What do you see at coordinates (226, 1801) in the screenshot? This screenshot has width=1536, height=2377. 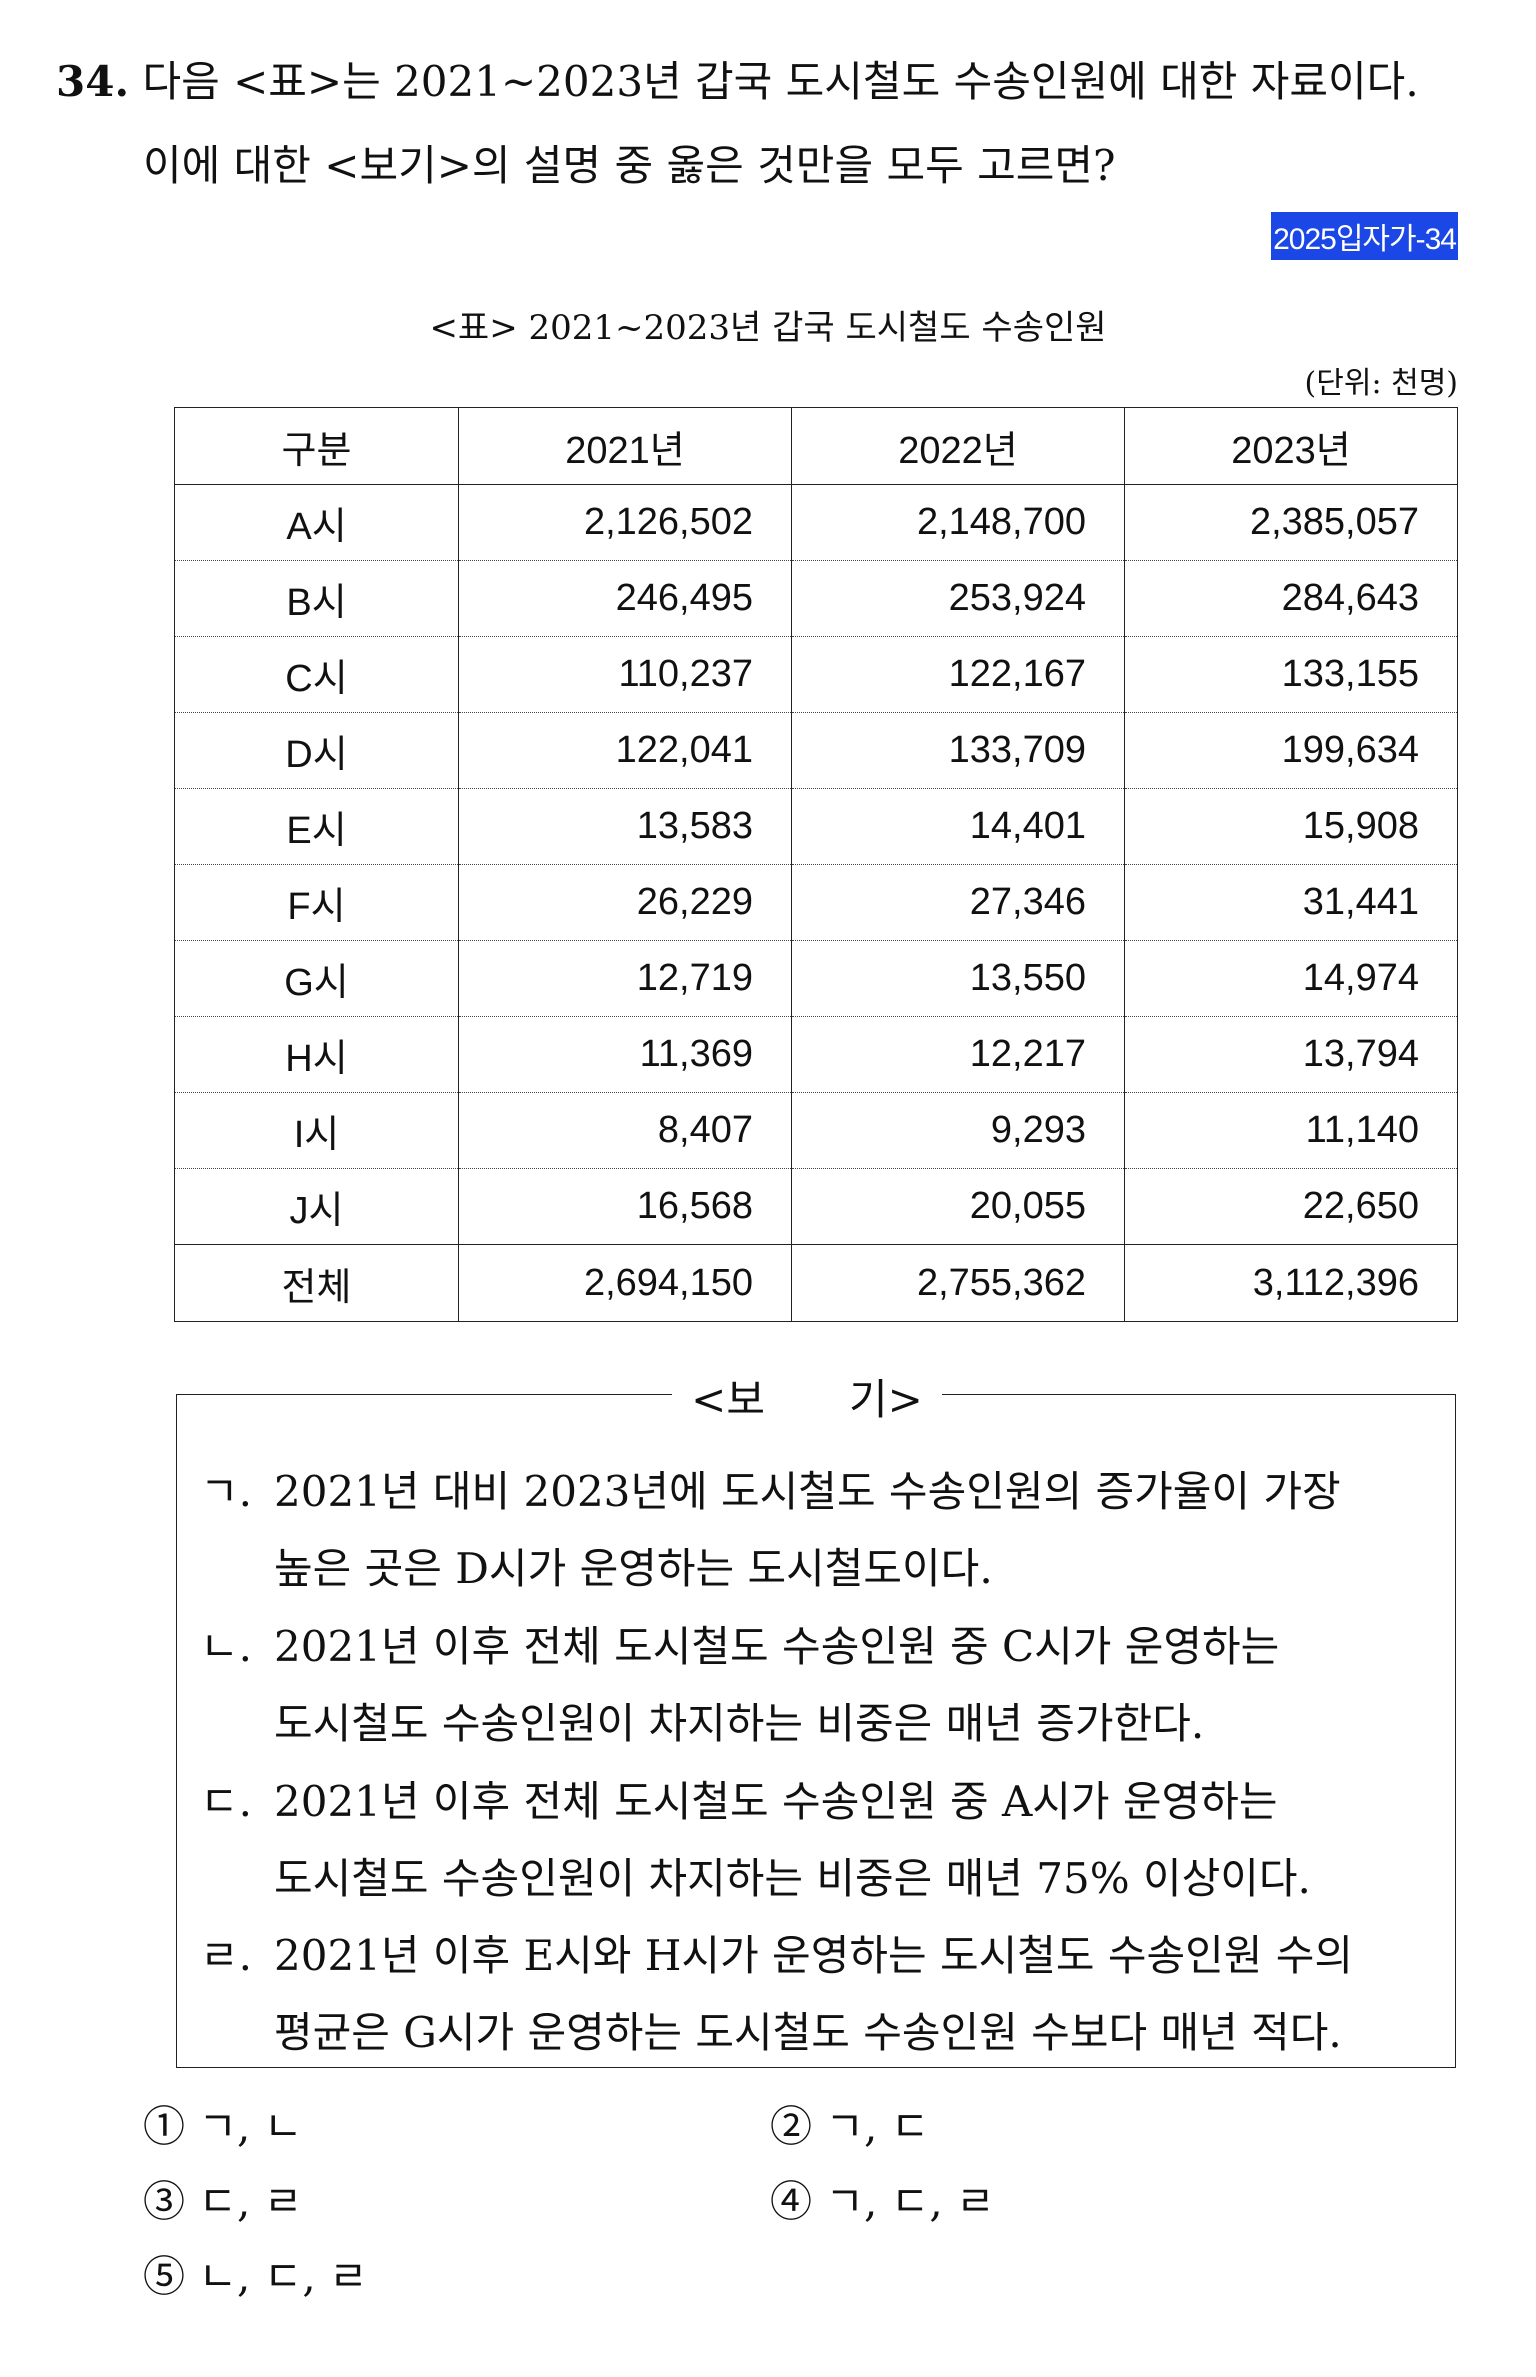 I see `bogi-marker: ㄷ.` at bounding box center [226, 1801].